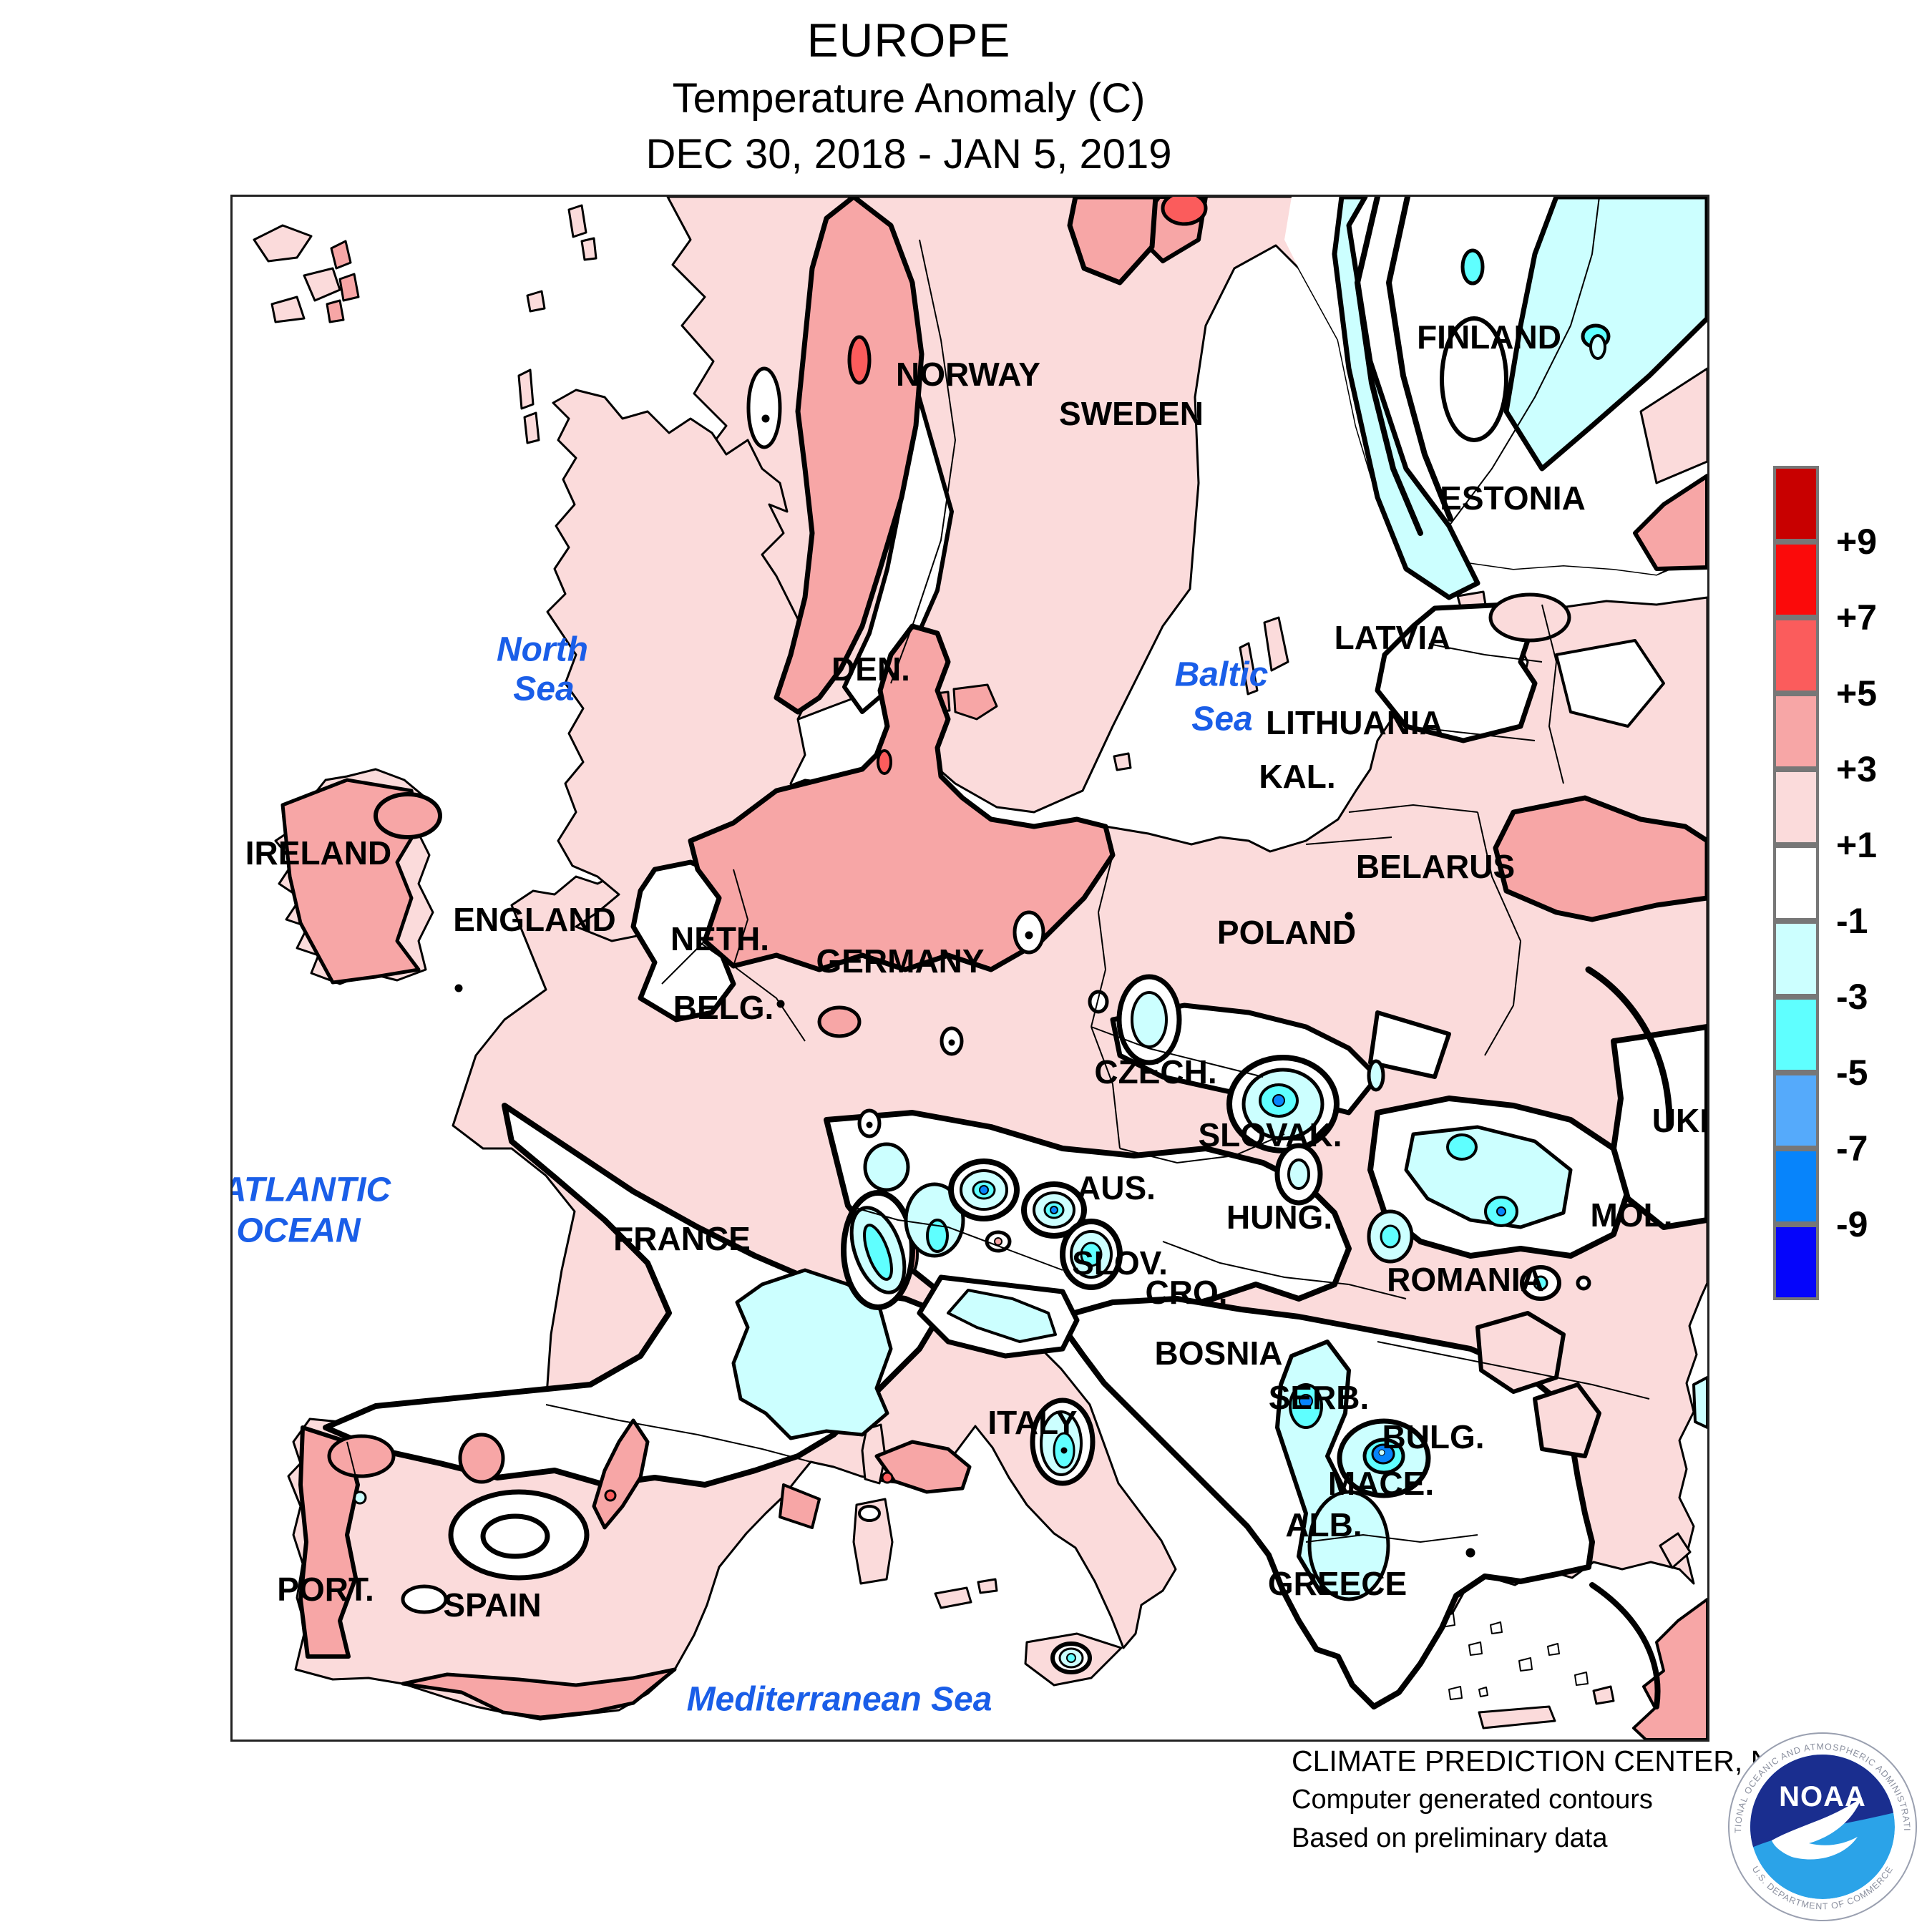  I want to click on border-benelux, so click(733, 955).